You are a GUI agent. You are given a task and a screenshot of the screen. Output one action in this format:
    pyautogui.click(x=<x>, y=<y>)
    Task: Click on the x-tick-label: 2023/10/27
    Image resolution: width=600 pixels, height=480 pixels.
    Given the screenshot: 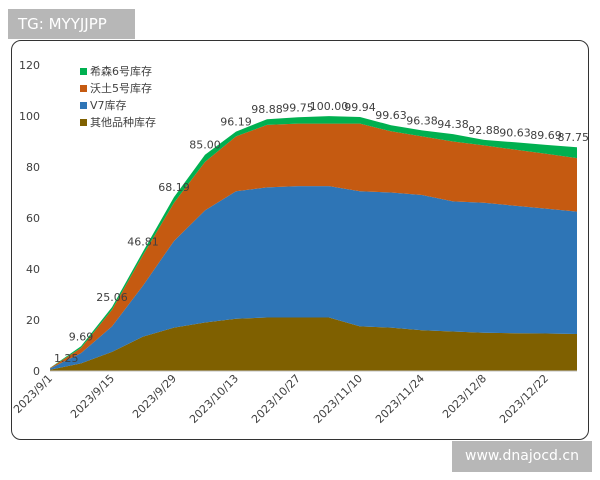 What is the action you would take?
    pyautogui.click(x=276, y=399)
    